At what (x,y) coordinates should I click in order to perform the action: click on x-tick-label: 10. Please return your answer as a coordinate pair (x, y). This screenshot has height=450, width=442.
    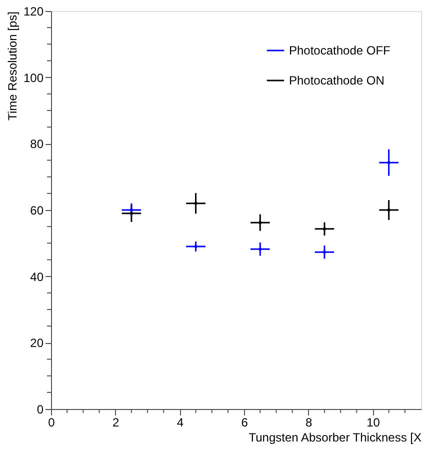
    Looking at the image, I should click on (373, 423).